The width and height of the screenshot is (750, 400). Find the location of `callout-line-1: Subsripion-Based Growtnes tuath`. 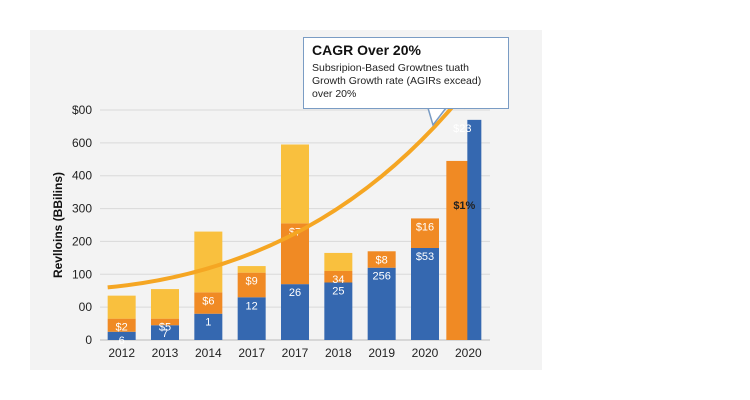

callout-line-1: Subsripion-Based Growtnes tuath is located at coordinates (391, 68).